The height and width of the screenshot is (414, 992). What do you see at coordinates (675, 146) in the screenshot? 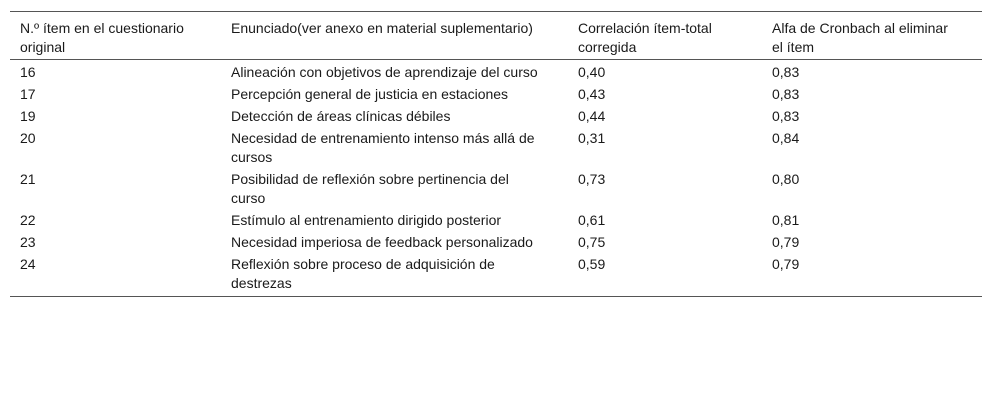
I see `cell-correlation: 0,31` at bounding box center [675, 146].